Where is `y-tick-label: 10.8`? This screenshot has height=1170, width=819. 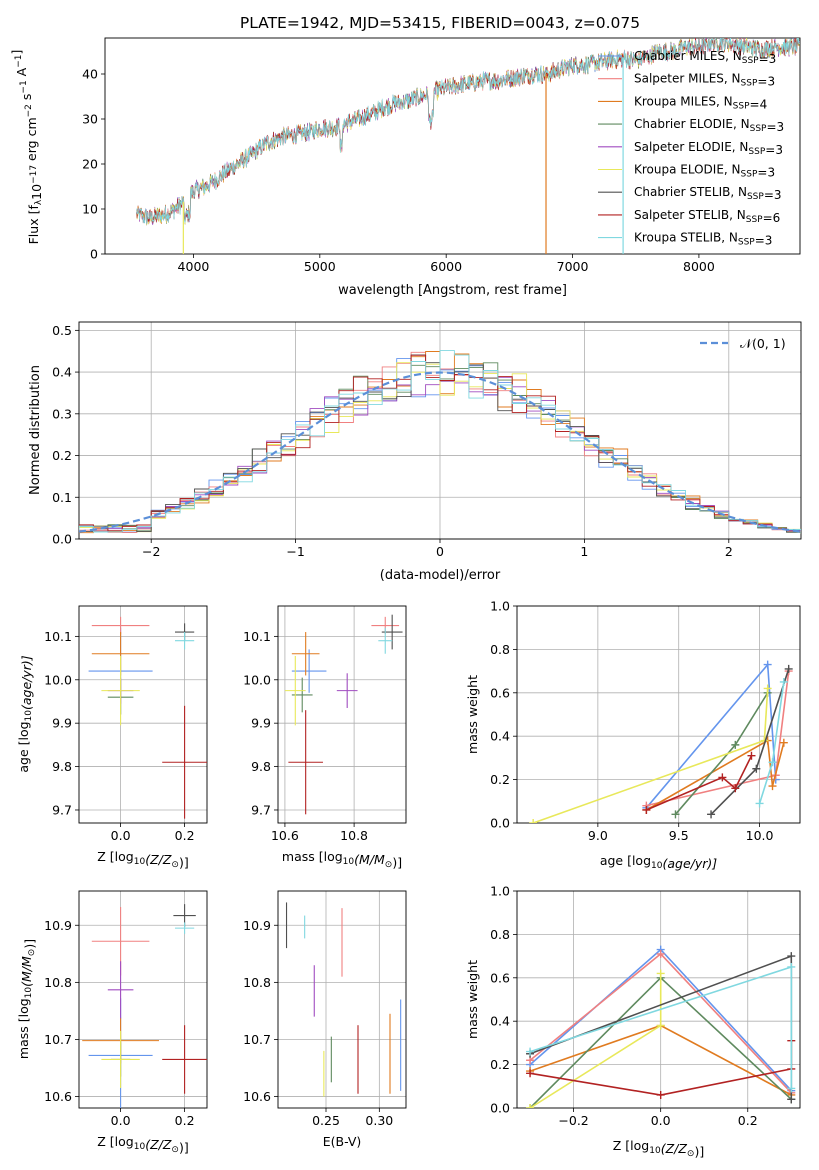 y-tick-label: 10.8 is located at coordinates (58, 982).